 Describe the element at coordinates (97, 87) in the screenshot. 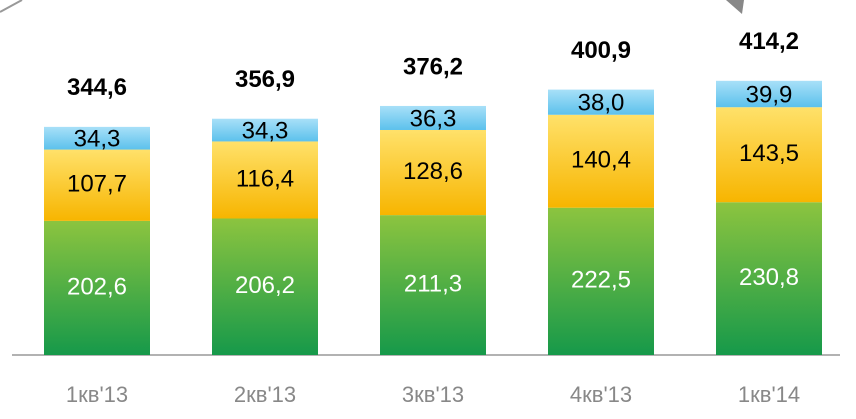

I see `total-label: 344,6` at that location.